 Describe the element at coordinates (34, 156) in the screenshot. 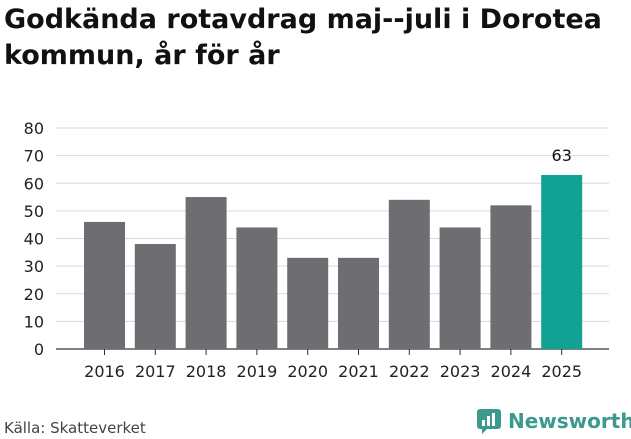

I see `y-tick-label: 70` at that location.